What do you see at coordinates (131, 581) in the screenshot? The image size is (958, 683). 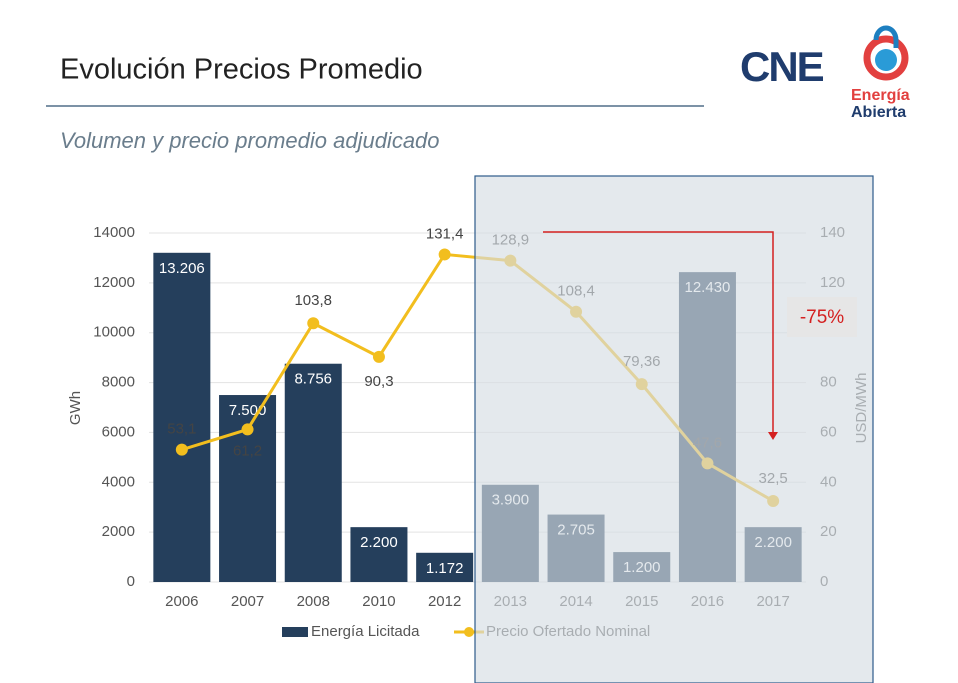 I see `y-tick-label: 0` at bounding box center [131, 581].